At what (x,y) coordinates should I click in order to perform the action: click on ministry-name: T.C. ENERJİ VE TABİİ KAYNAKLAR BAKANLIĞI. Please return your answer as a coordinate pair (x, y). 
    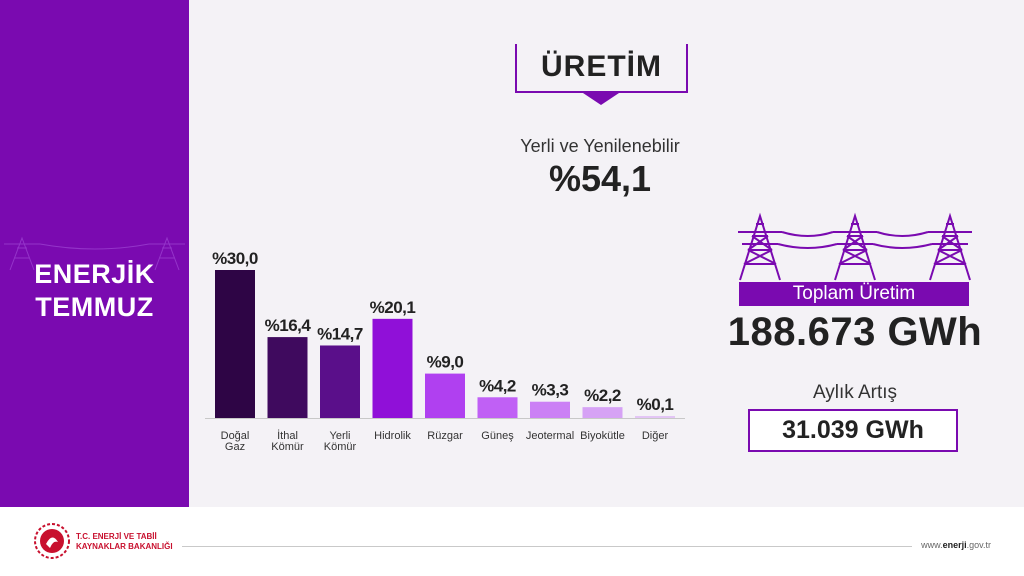
    Looking at the image, I should click on (124, 542).